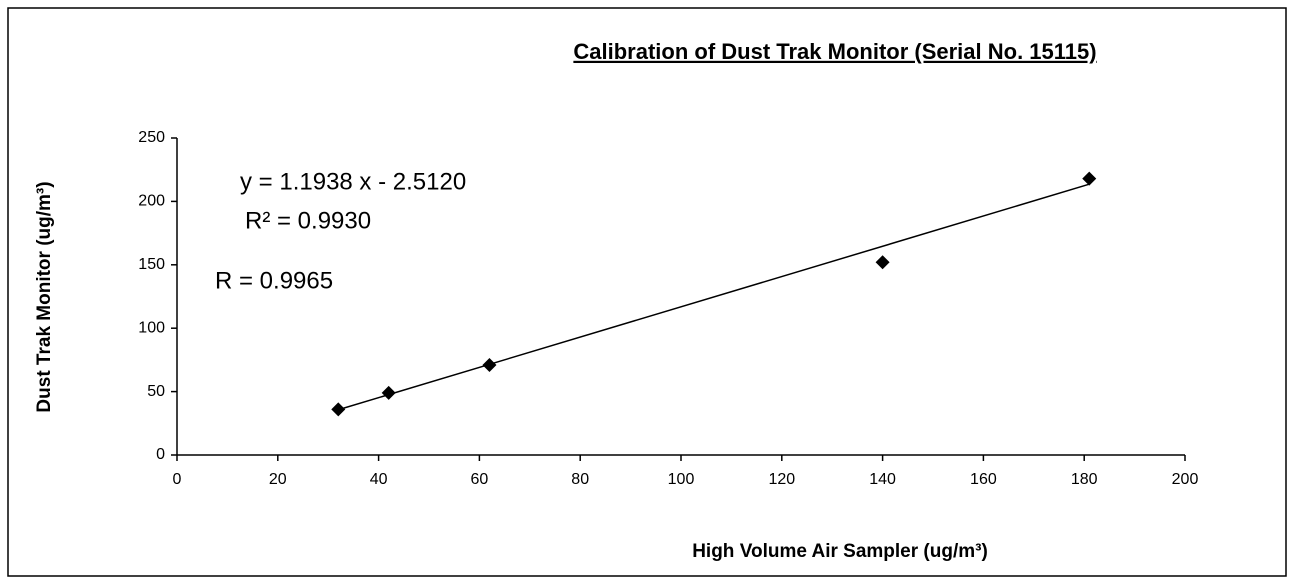 Image resolution: width=1294 pixels, height=580 pixels. What do you see at coordinates (681, 479) in the screenshot?
I see `x-tick-label: 100` at bounding box center [681, 479].